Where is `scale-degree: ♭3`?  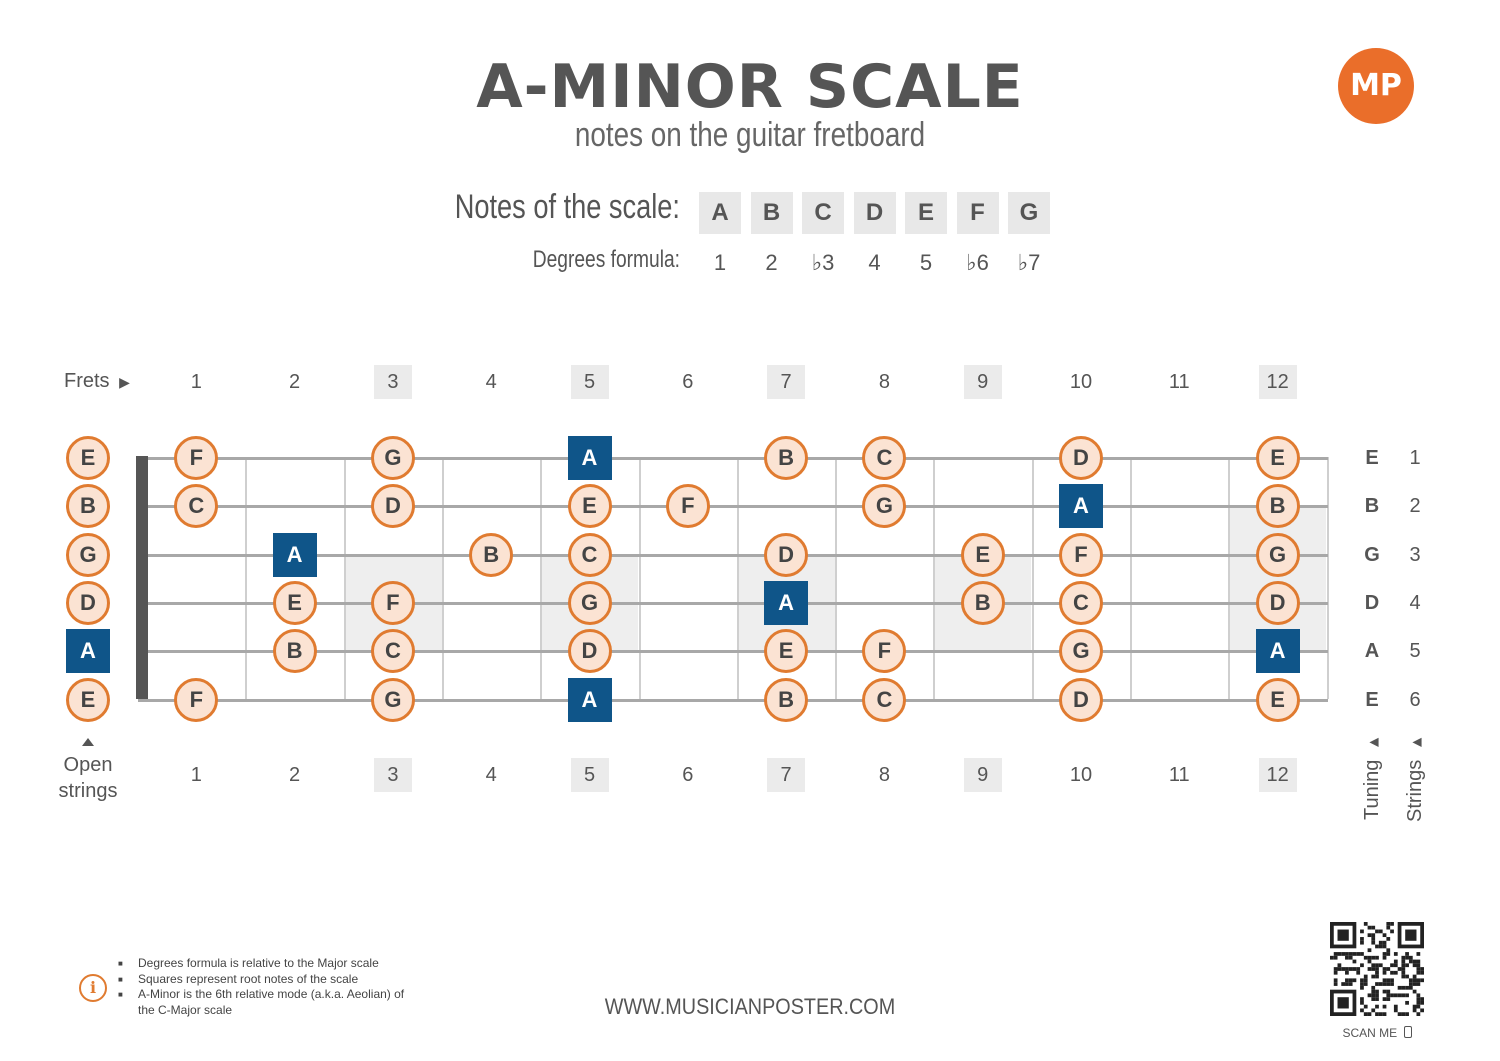
scale-degree: ♭3 is located at coordinates (823, 262).